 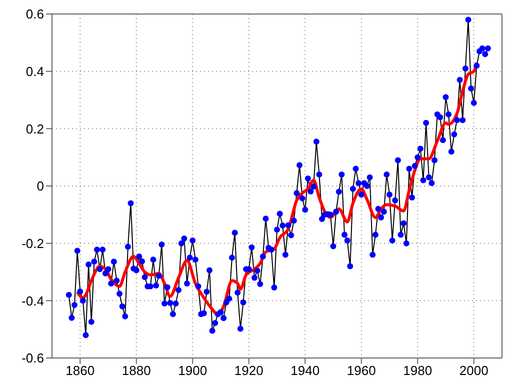 What do you see at coordinates (136, 370) in the screenshot?
I see `x-tick-label: 1880` at bounding box center [136, 370].